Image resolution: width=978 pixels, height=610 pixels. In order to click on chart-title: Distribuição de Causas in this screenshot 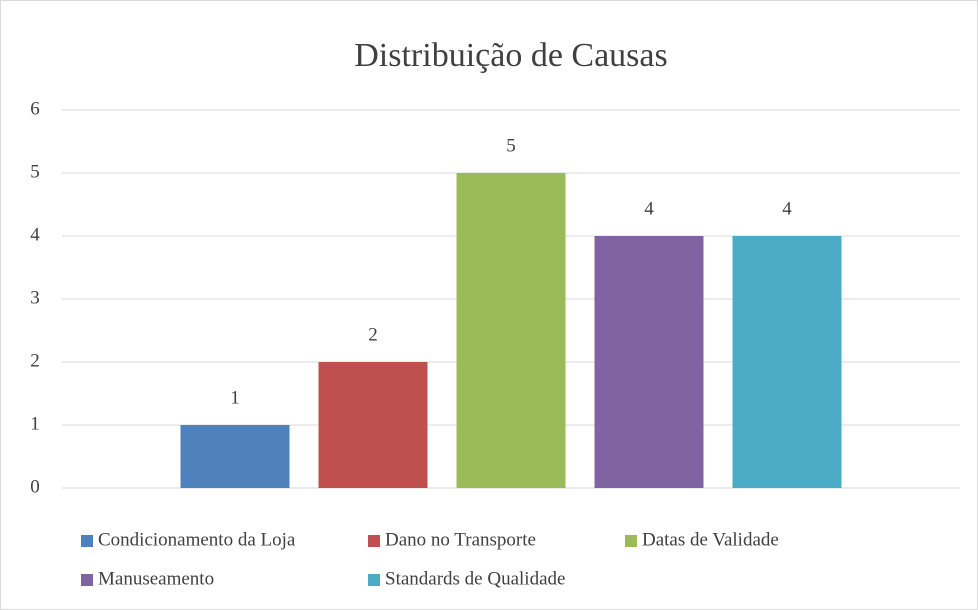, I will do `click(511, 55)`.